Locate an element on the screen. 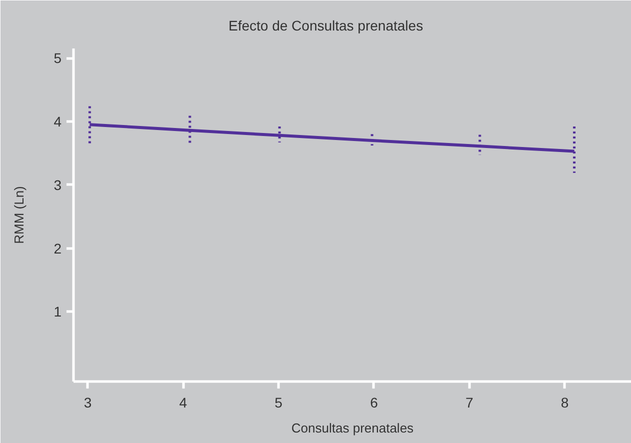  y-tick-label: 4 is located at coordinates (58, 121).